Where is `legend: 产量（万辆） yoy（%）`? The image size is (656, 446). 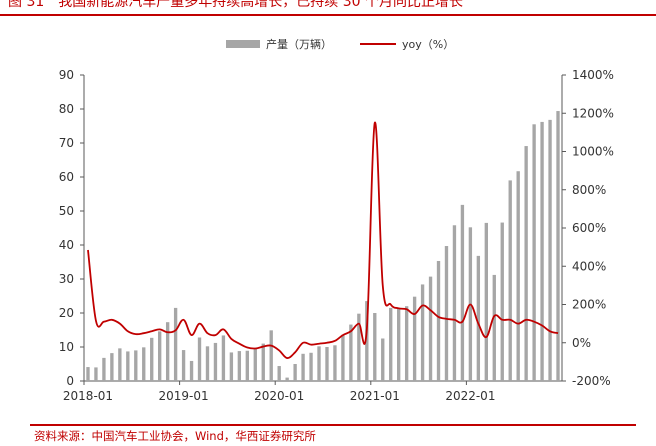 legend: 产量（万辆） yoy（%） is located at coordinates (328, 45).